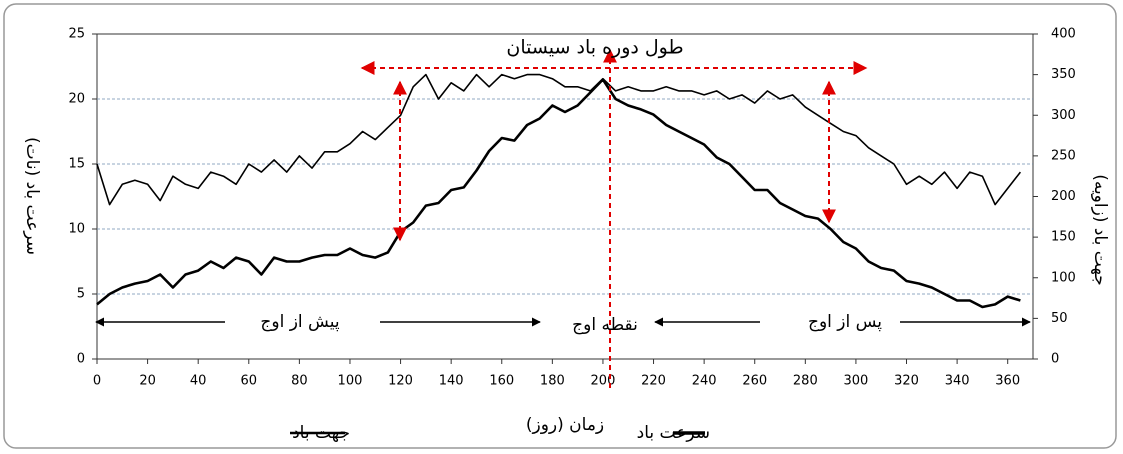 Image resolution: width=1123 pixels, height=454 pixels. Describe the element at coordinates (1063, 196) in the screenshot. I see `y2-tick-label: 200` at that location.